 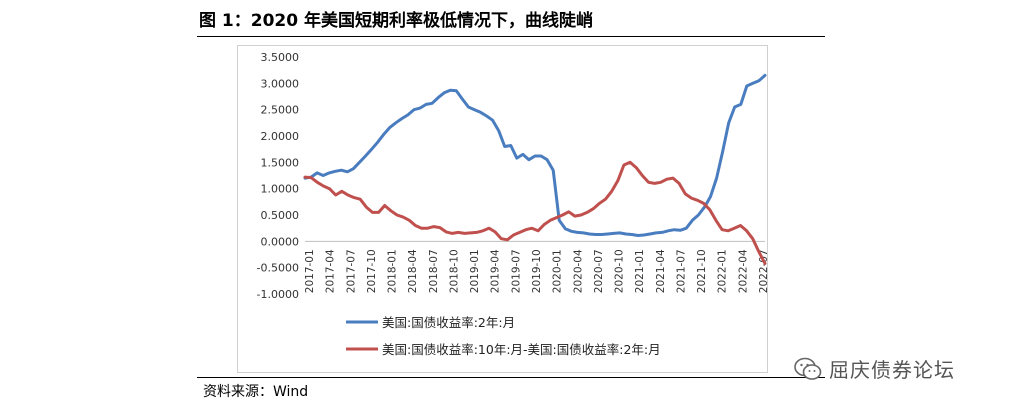 I want to click on x-tick-label: 2020-01, so click(x=558, y=271).